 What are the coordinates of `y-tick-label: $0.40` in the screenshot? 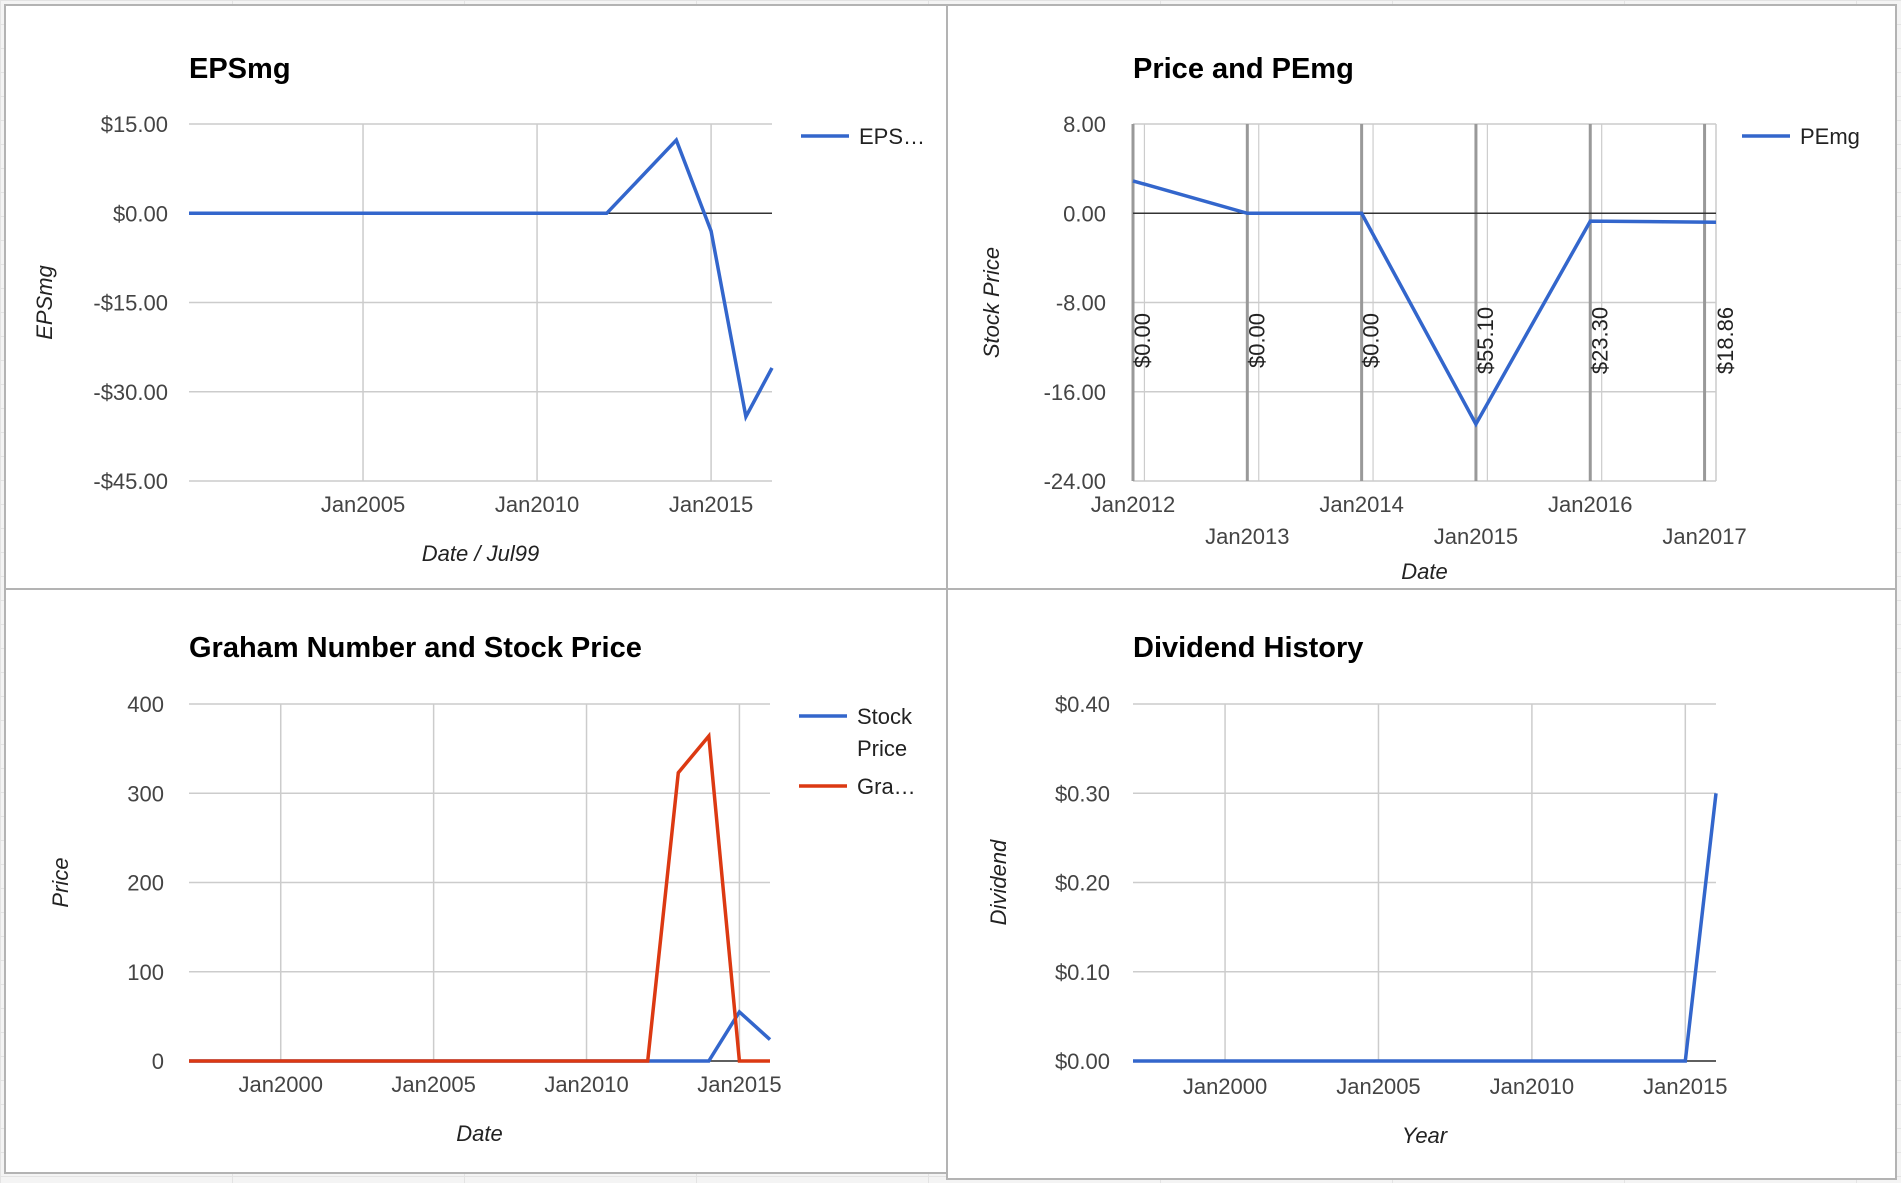 It's located at (1082, 704).